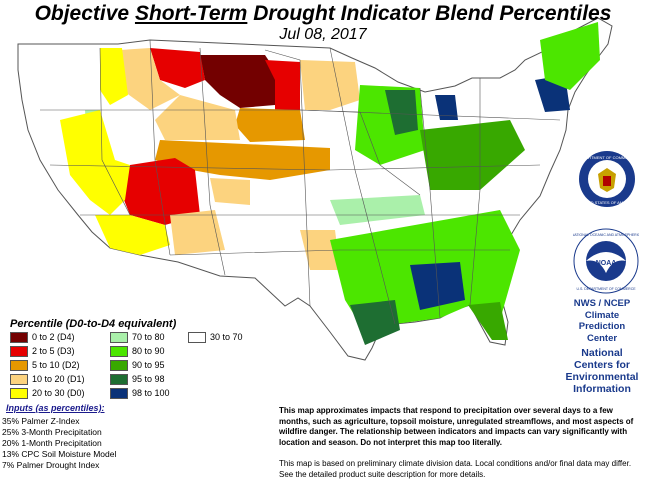 This screenshot has width=646, height=487. What do you see at coordinates (93, 324) in the screenshot?
I see `legend-title: Percentile (D0-to-D4 equivalent)` at bounding box center [93, 324].